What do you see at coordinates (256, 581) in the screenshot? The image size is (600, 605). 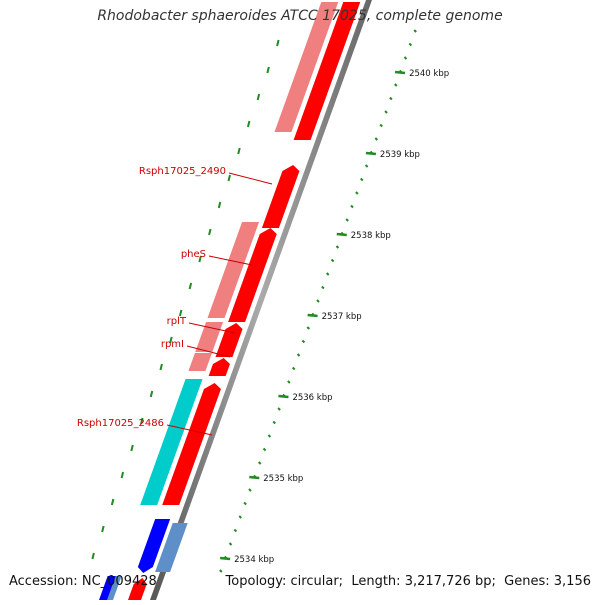 I see `topology-label: Topology:` at bounding box center [256, 581].